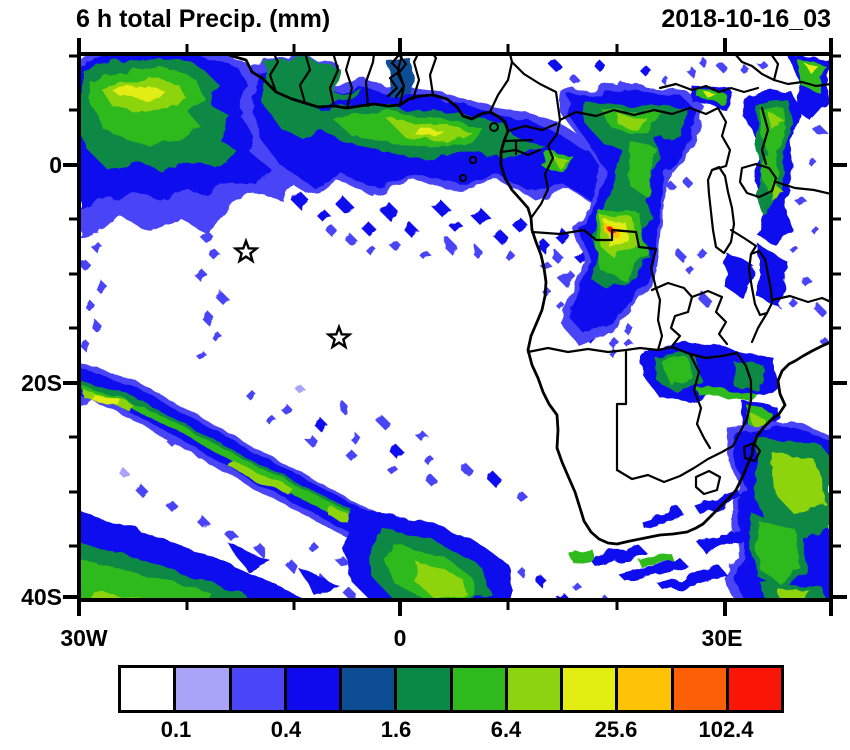 Image resolution: width=850 pixels, height=750 pixels. Describe the element at coordinates (400, 638) in the screenshot. I see `x-tick-label: 0` at that location.